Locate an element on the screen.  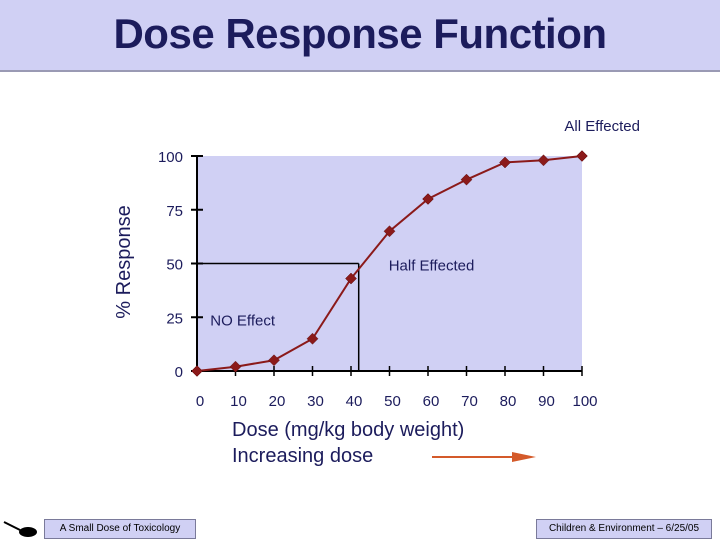
annotation-label: All Effected is located at coordinates (602, 126).